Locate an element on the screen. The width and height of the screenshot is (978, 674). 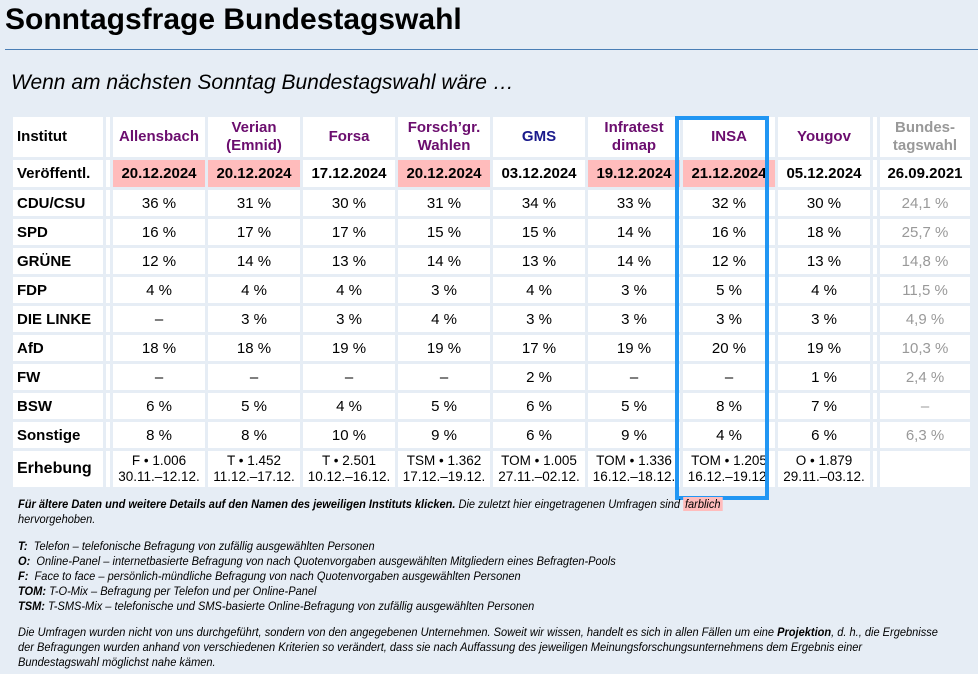
legend-key: T: is located at coordinates (23, 546).